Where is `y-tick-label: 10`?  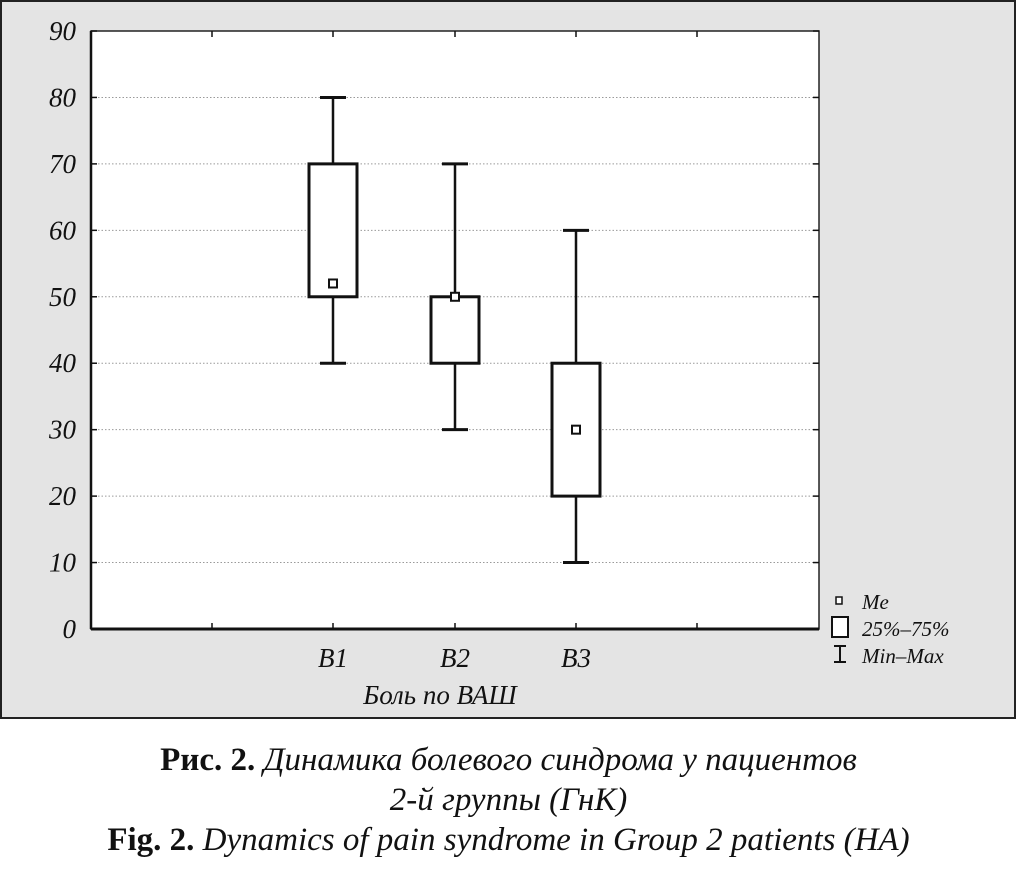 y-tick-label: 10 is located at coordinates (63, 563).